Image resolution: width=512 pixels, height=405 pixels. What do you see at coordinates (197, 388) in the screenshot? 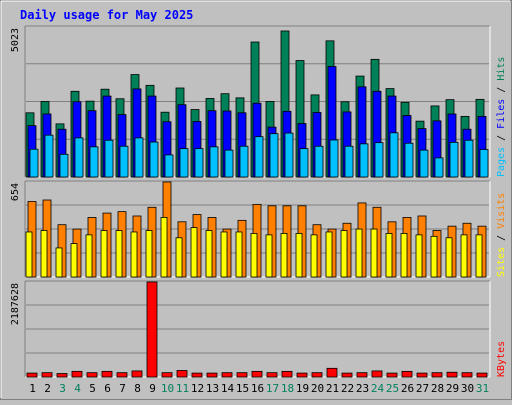
I see `x-tick-label-day-12: 12` at bounding box center [197, 388].